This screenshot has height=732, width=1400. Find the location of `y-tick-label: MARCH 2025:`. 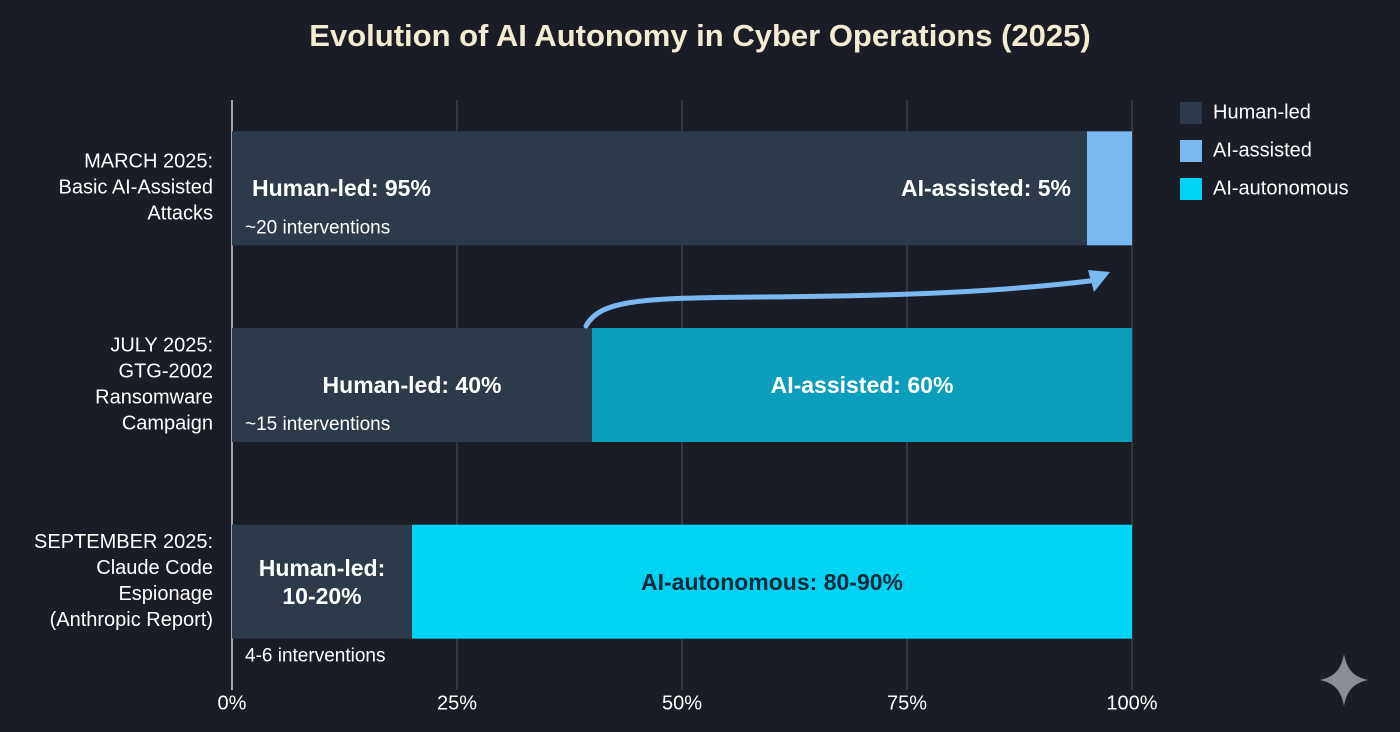

y-tick-label: MARCH 2025: is located at coordinates (148, 162).